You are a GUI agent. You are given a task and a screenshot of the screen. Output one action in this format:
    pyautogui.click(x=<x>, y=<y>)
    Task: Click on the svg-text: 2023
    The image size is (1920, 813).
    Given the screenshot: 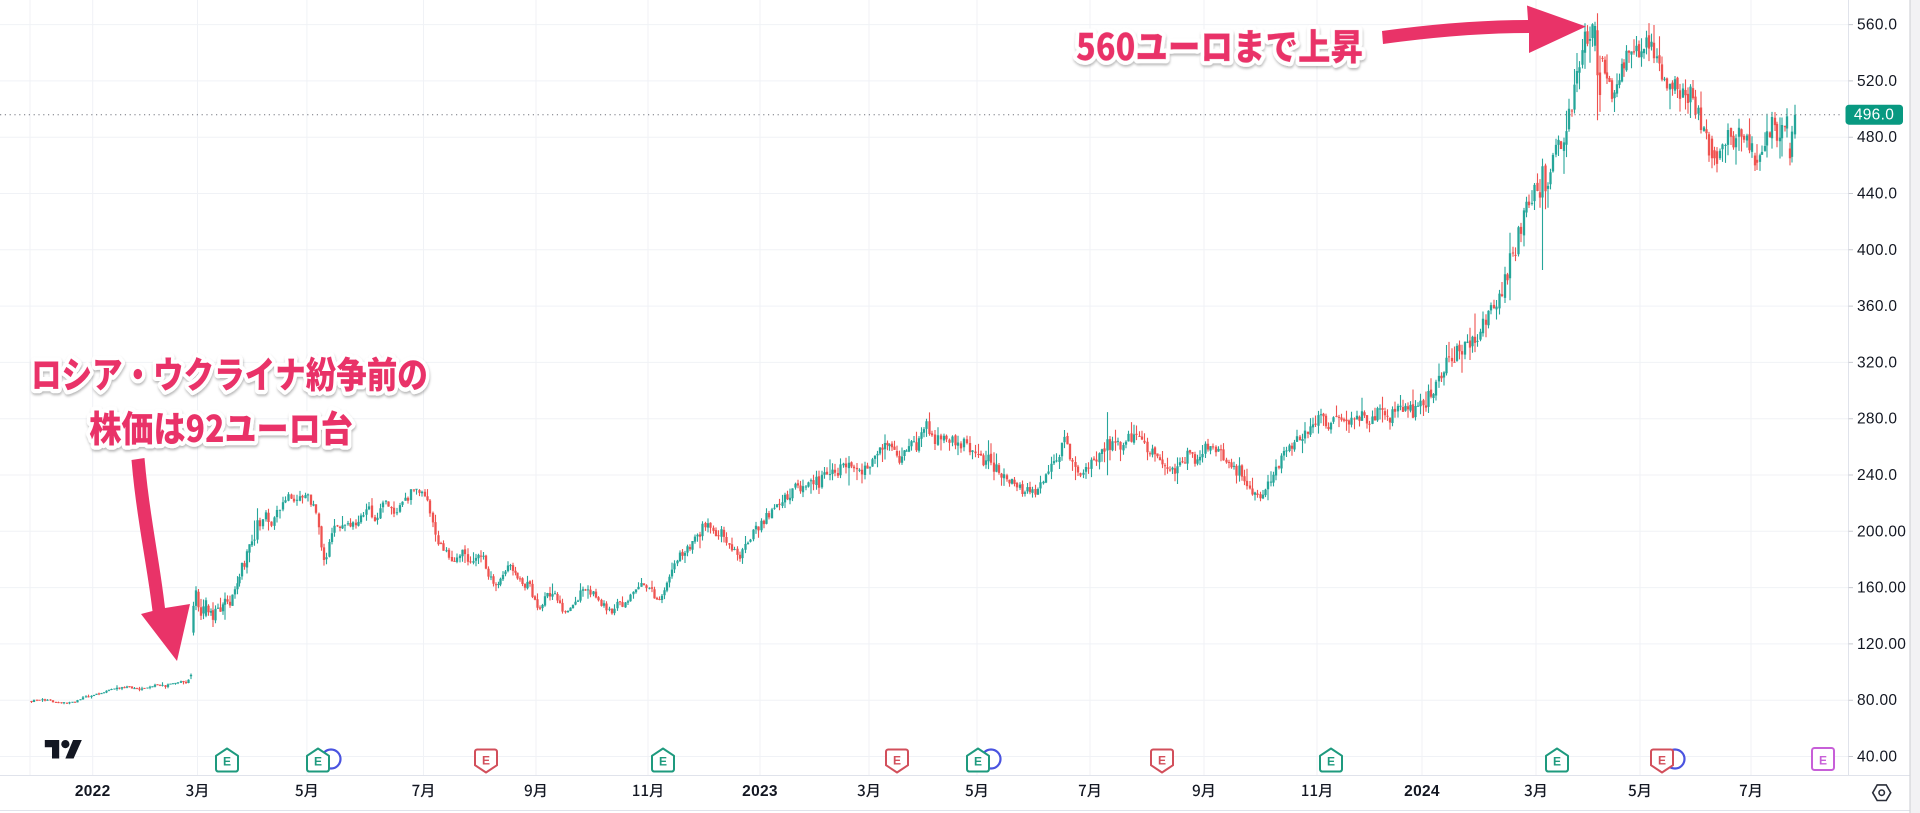 What is the action you would take?
    pyautogui.click(x=760, y=791)
    